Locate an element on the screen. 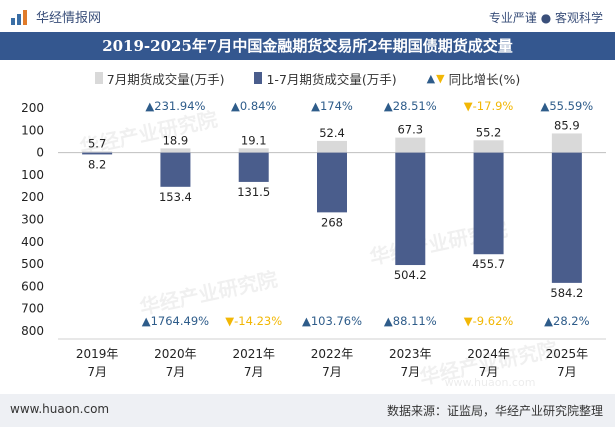 The height and width of the screenshot is (427, 615). growth-monthly-value: 0.84% is located at coordinates (258, 106).